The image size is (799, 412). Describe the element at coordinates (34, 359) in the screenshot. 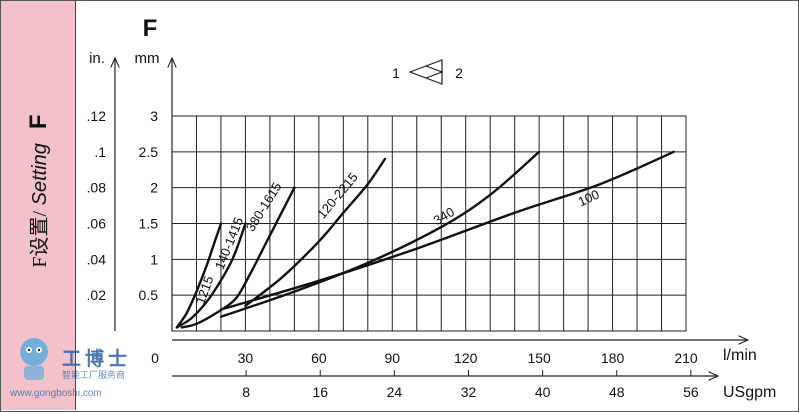

I see `watermark-mascot-icon` at that location.